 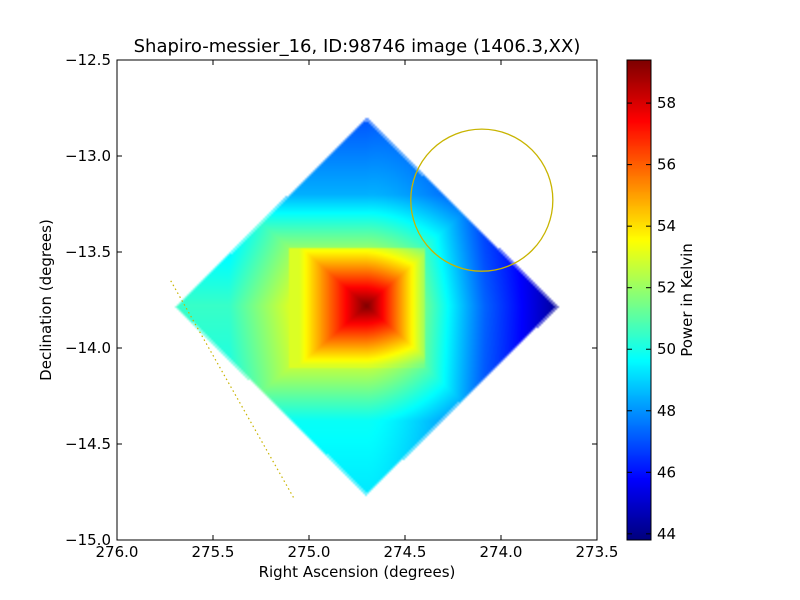 I want to click on colorbar-tick-label: 52, so click(x=666, y=288).